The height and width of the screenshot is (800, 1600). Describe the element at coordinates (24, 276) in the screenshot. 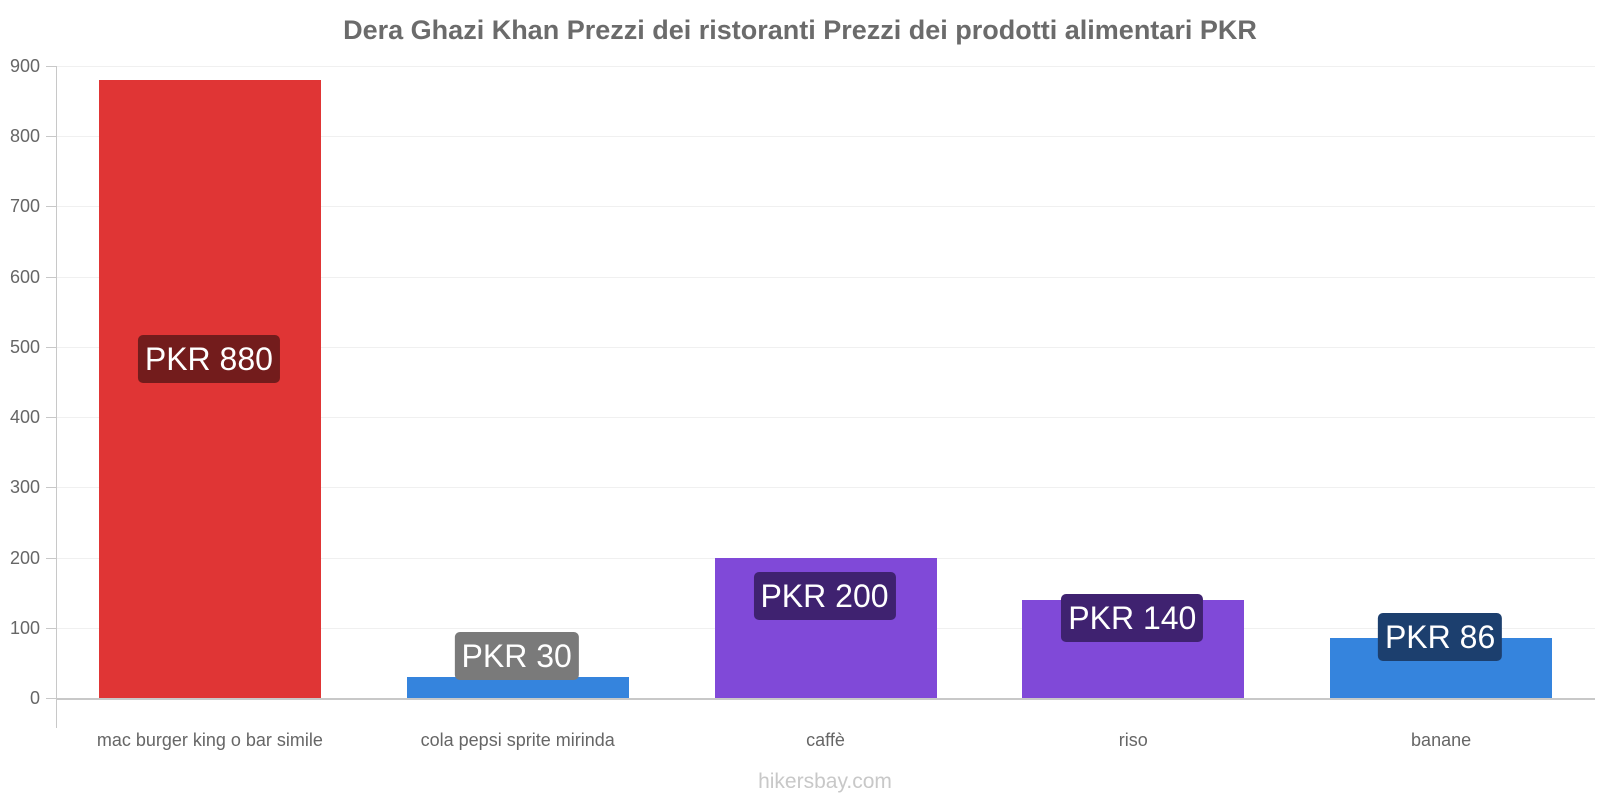

I see `y-tick-label: 600` at that location.